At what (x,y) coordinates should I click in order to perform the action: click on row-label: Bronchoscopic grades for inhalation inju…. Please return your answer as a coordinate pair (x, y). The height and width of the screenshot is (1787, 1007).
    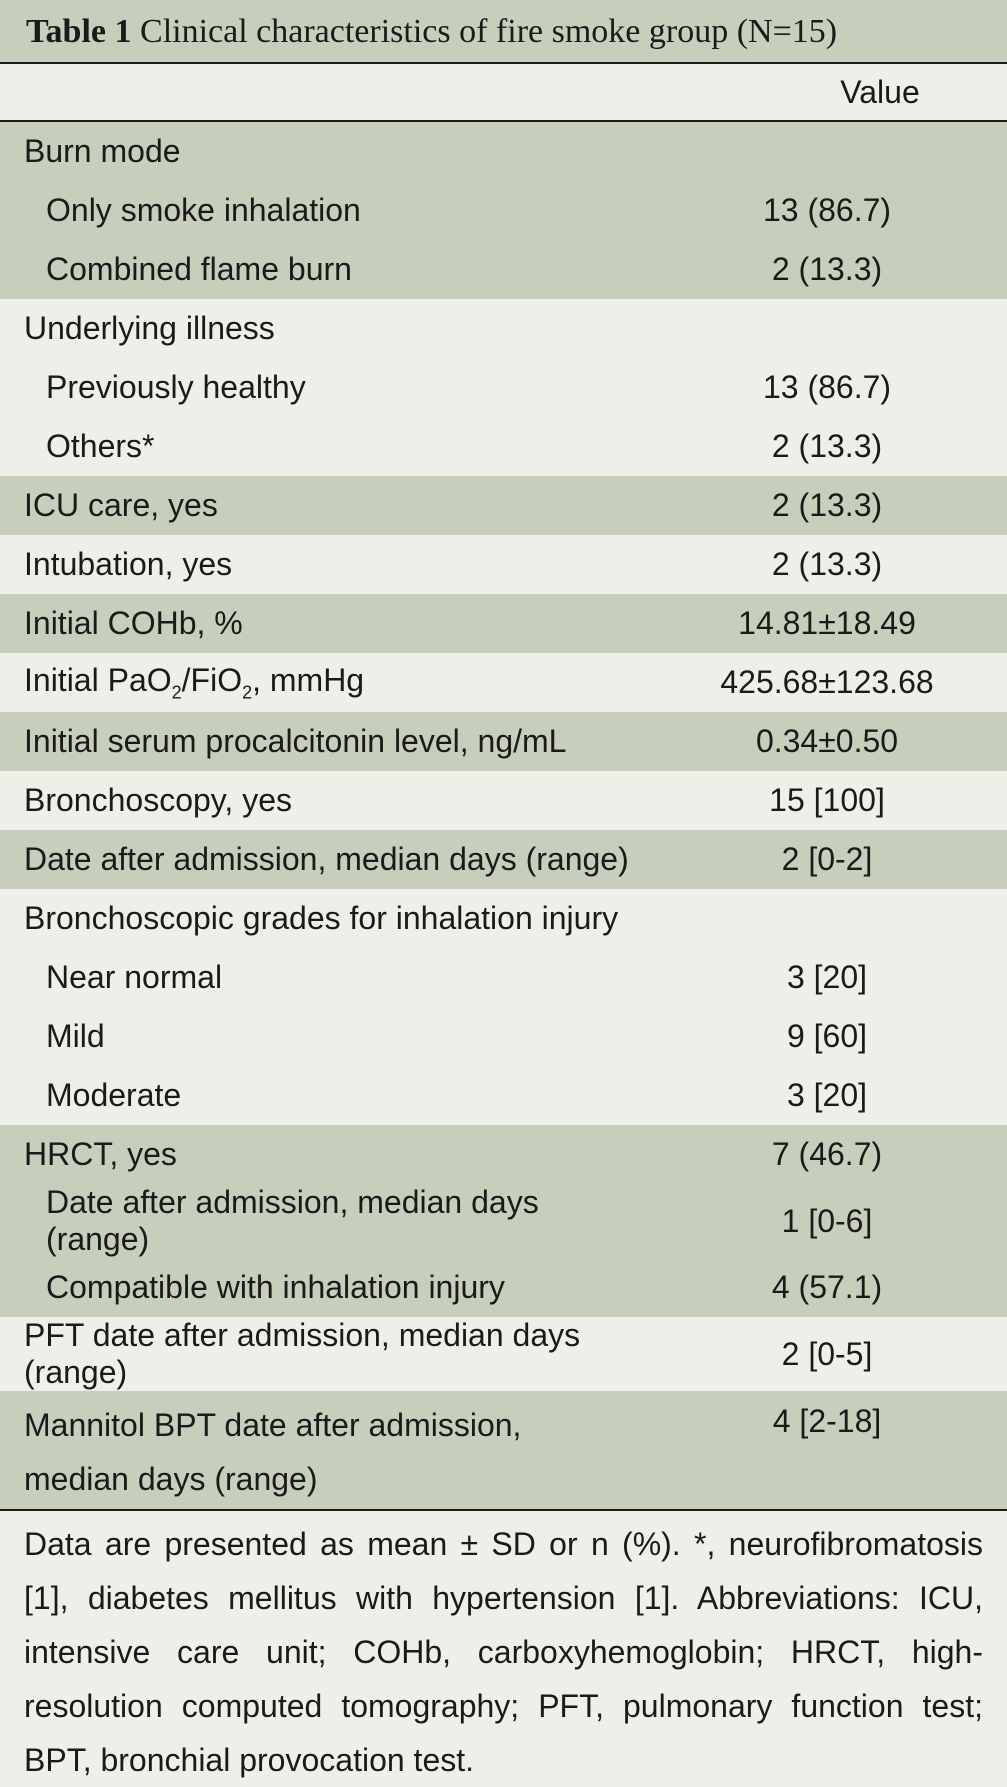
    Looking at the image, I should click on (321, 918).